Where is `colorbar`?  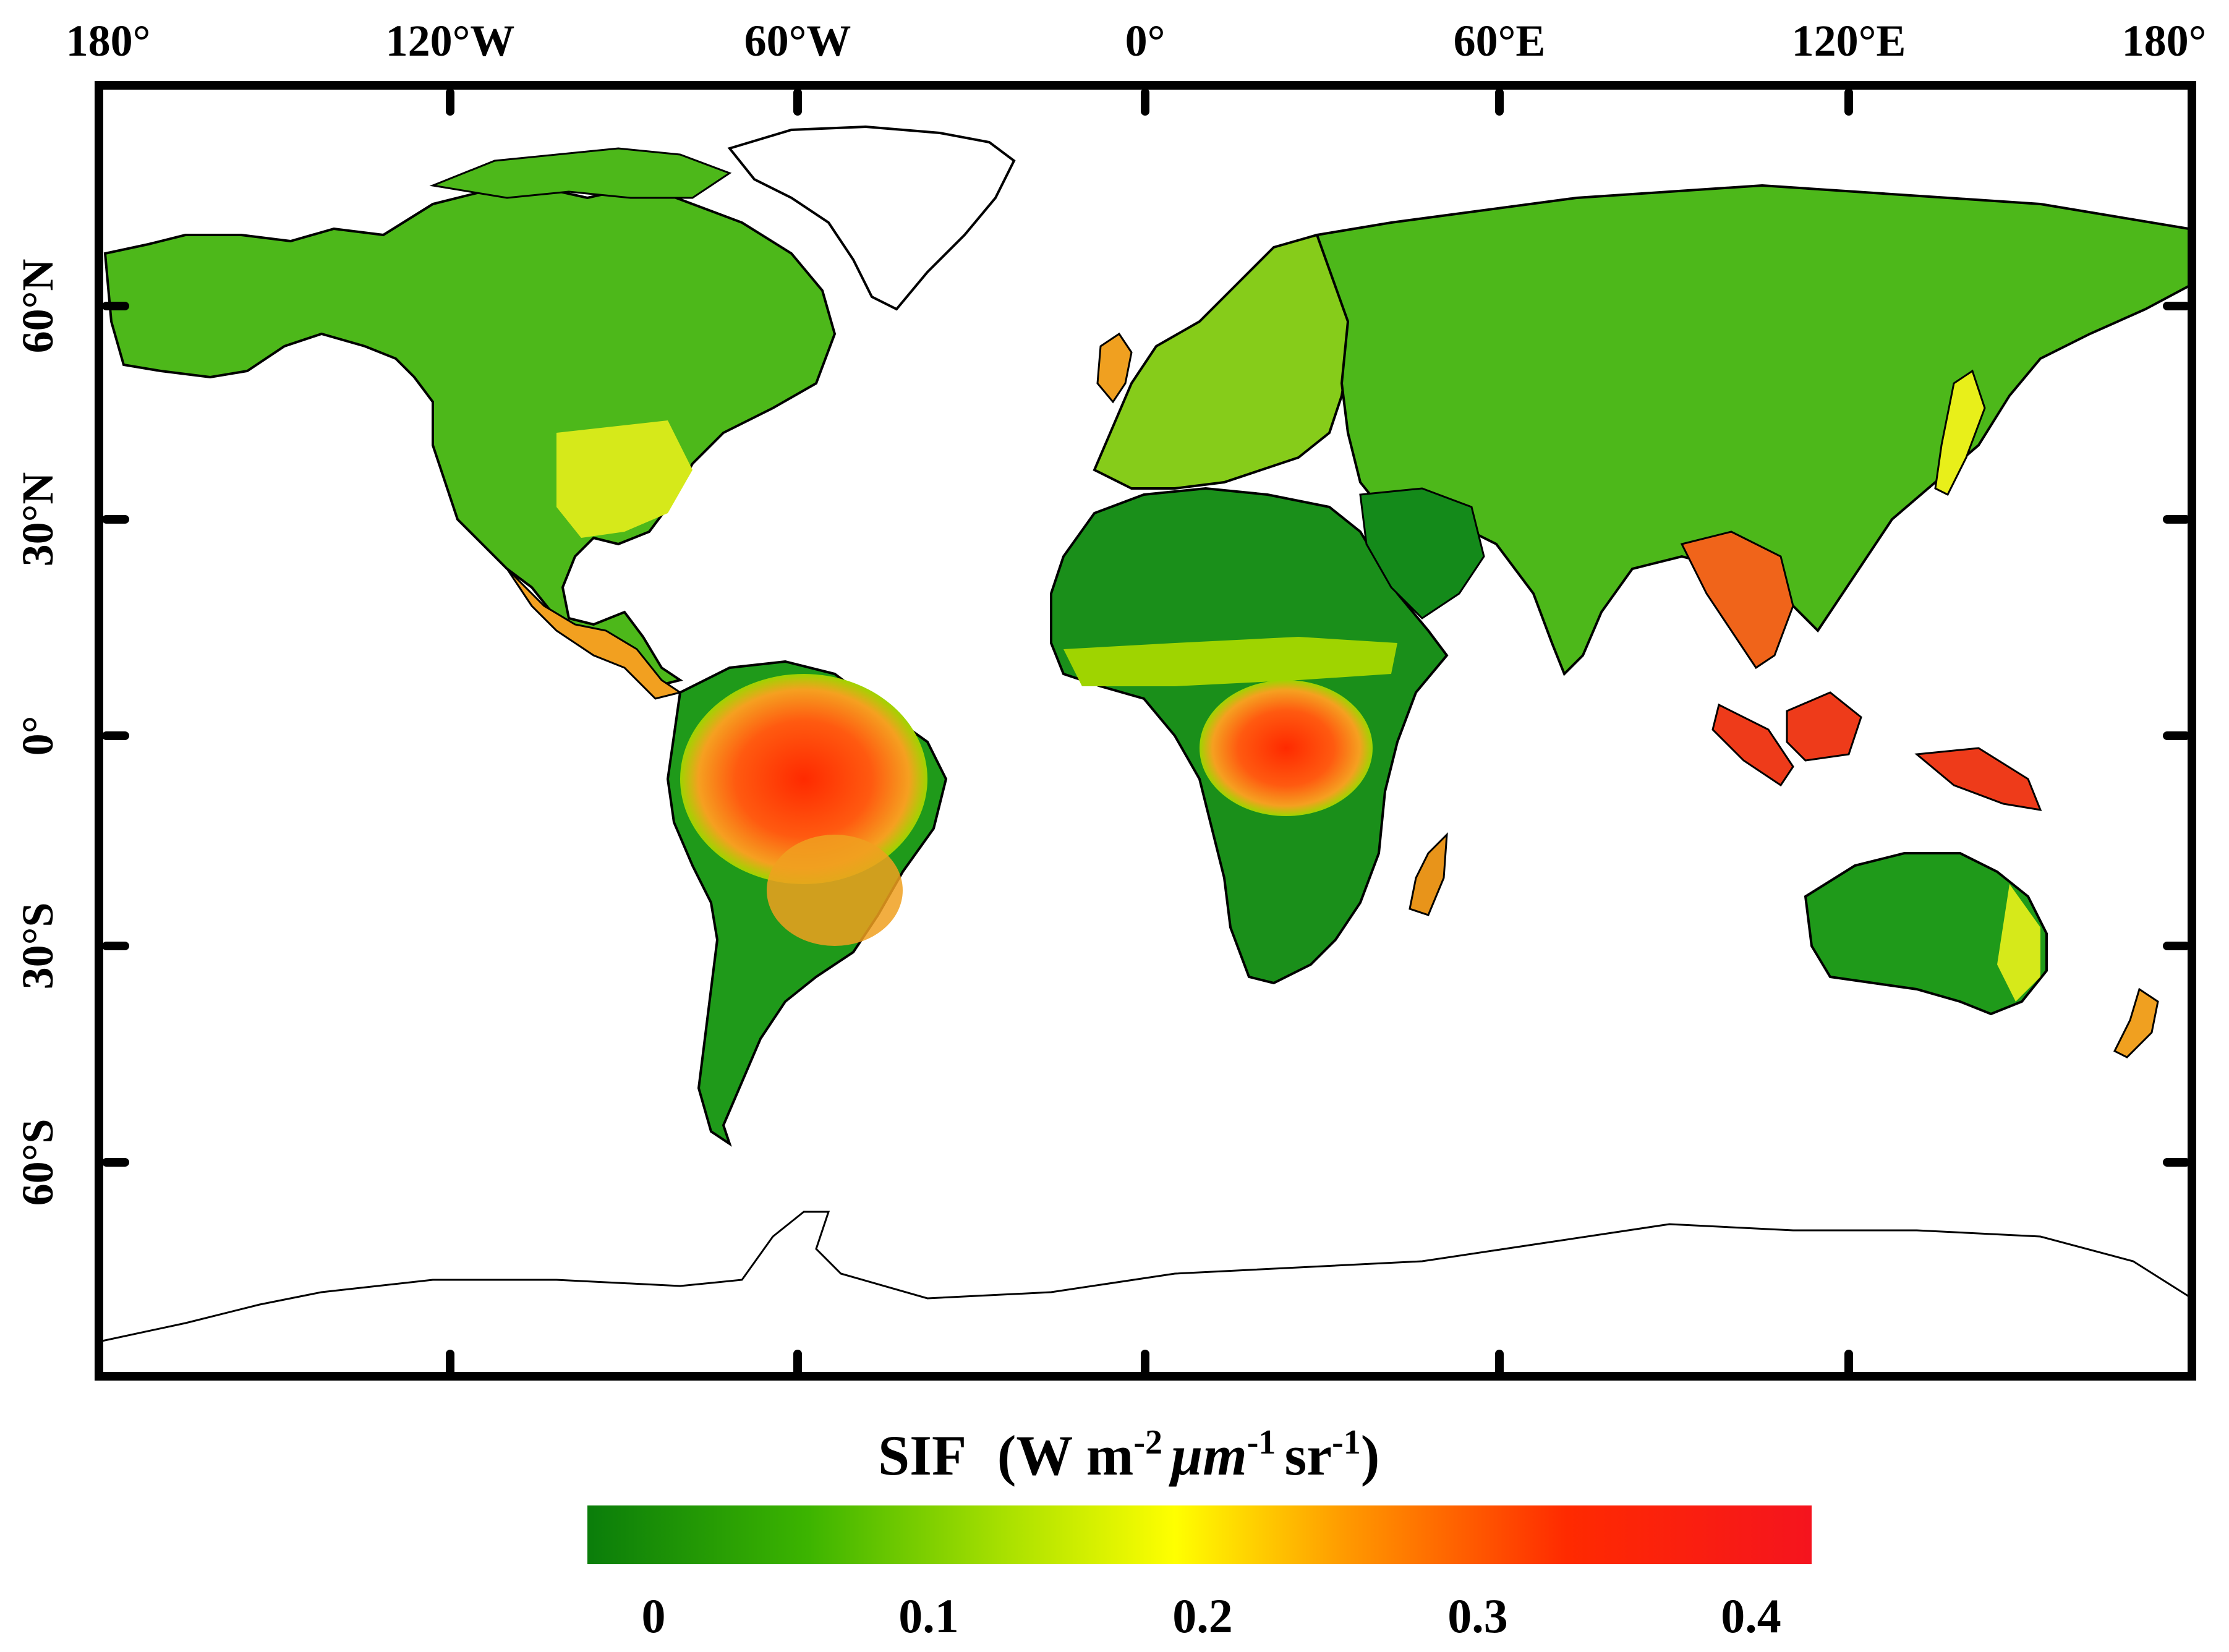 colorbar is located at coordinates (1199, 1534).